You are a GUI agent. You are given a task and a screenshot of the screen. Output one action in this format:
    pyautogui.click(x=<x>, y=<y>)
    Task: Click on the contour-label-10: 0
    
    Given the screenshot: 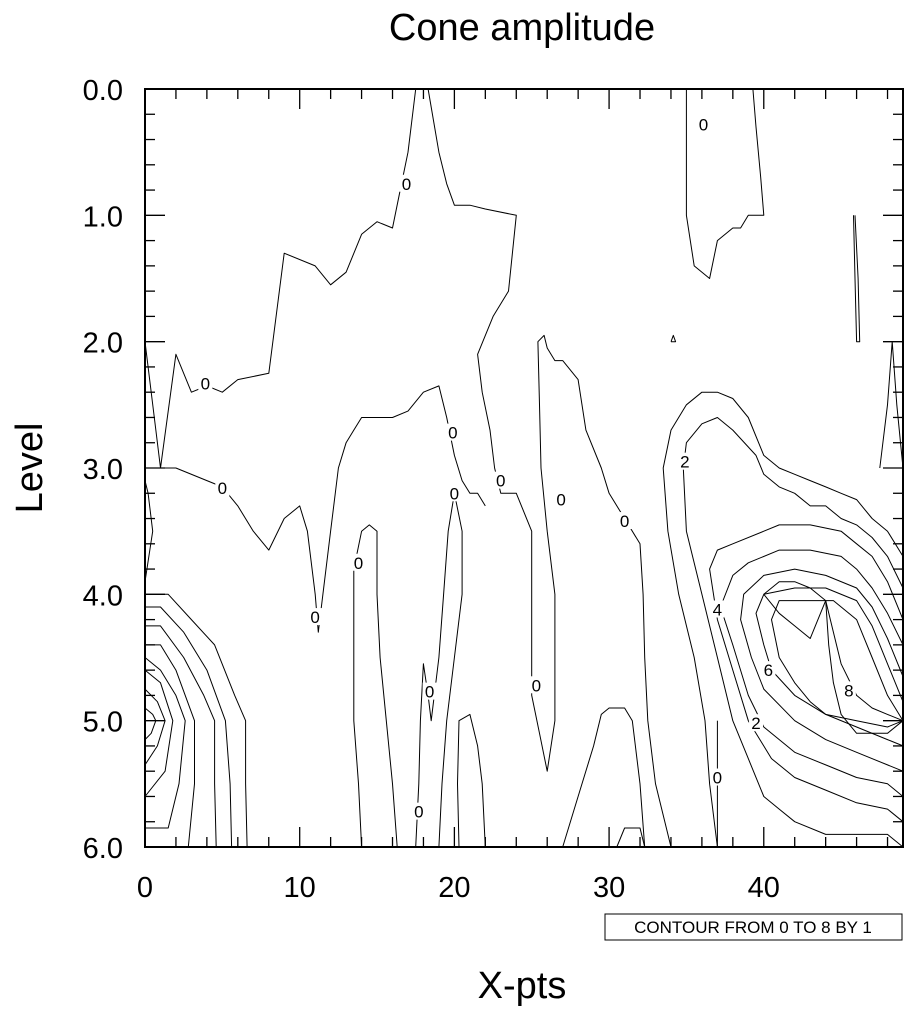 What is the action you would take?
    pyautogui.click(x=314, y=617)
    